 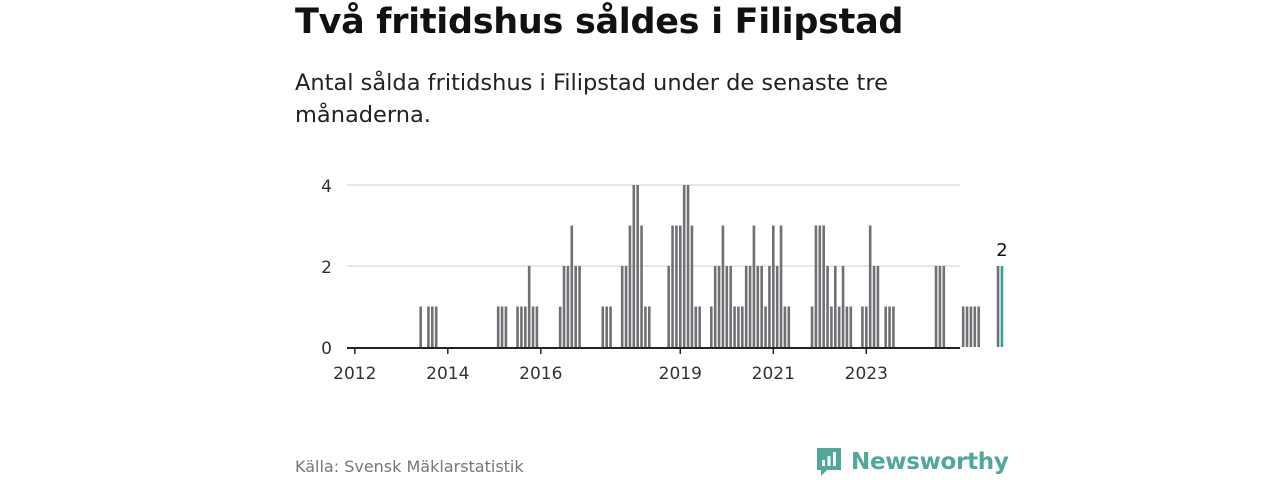 What do you see at coordinates (680, 374) in the screenshot?
I see `x-tick-label: 2019` at bounding box center [680, 374].